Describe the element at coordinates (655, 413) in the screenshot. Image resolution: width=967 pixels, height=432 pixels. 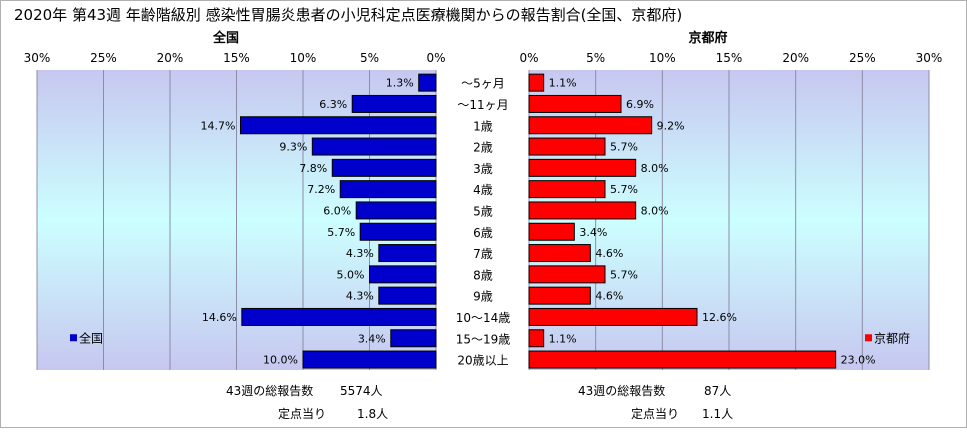
I see `footer-right-perpoint-label: 定点当り` at that location.